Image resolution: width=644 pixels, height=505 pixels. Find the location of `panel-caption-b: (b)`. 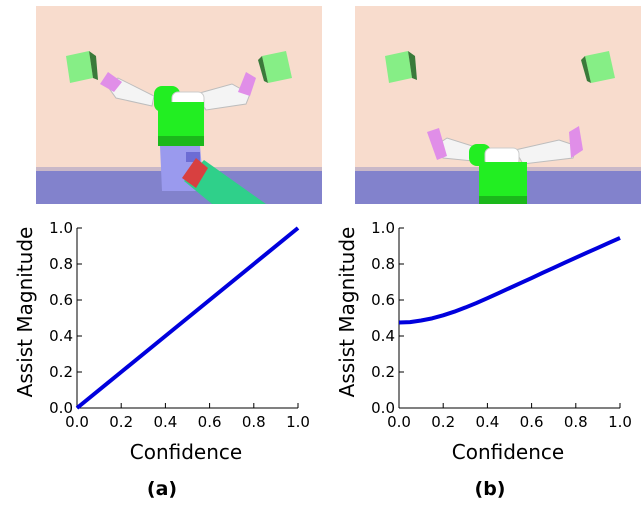

panel-caption-b: (b) is located at coordinates (490, 489).